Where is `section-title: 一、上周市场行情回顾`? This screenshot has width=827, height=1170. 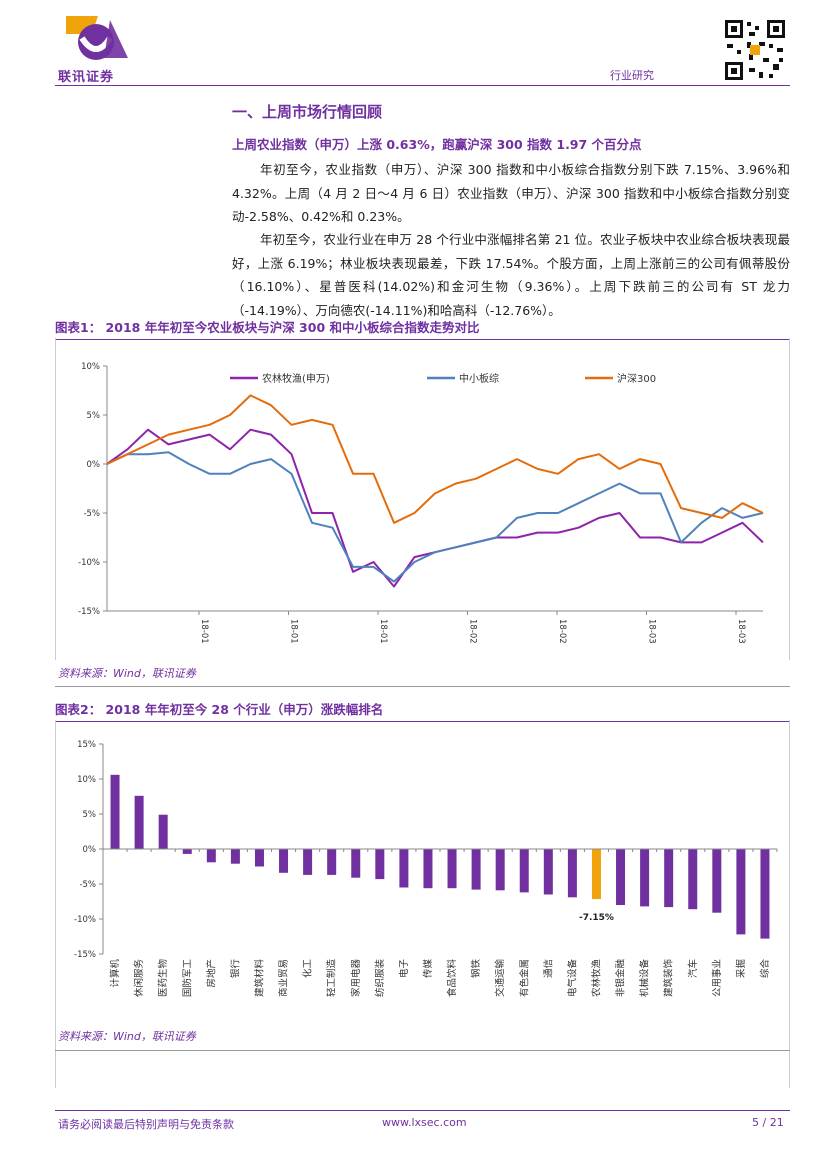 section-title: 一、上周市场行情回顾 is located at coordinates (307, 112).